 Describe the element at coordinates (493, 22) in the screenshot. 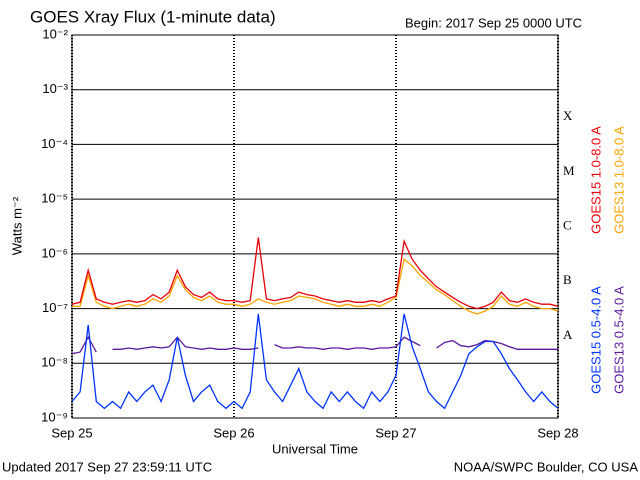

I see `chart-subtitle: Begin: 2017 Sep 25 0000 UTC` at that location.